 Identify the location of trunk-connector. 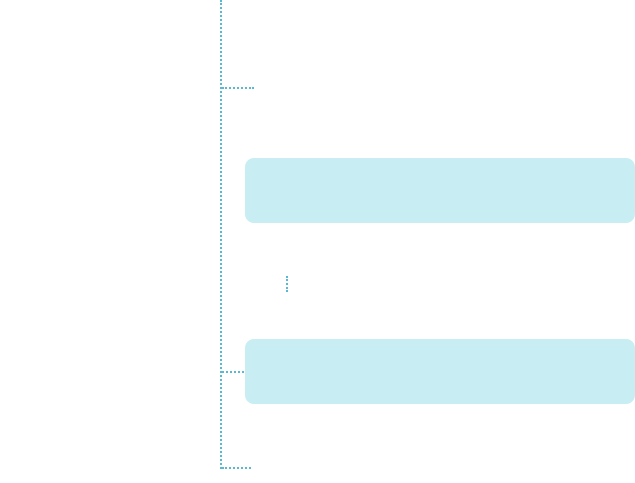
(221, 234).